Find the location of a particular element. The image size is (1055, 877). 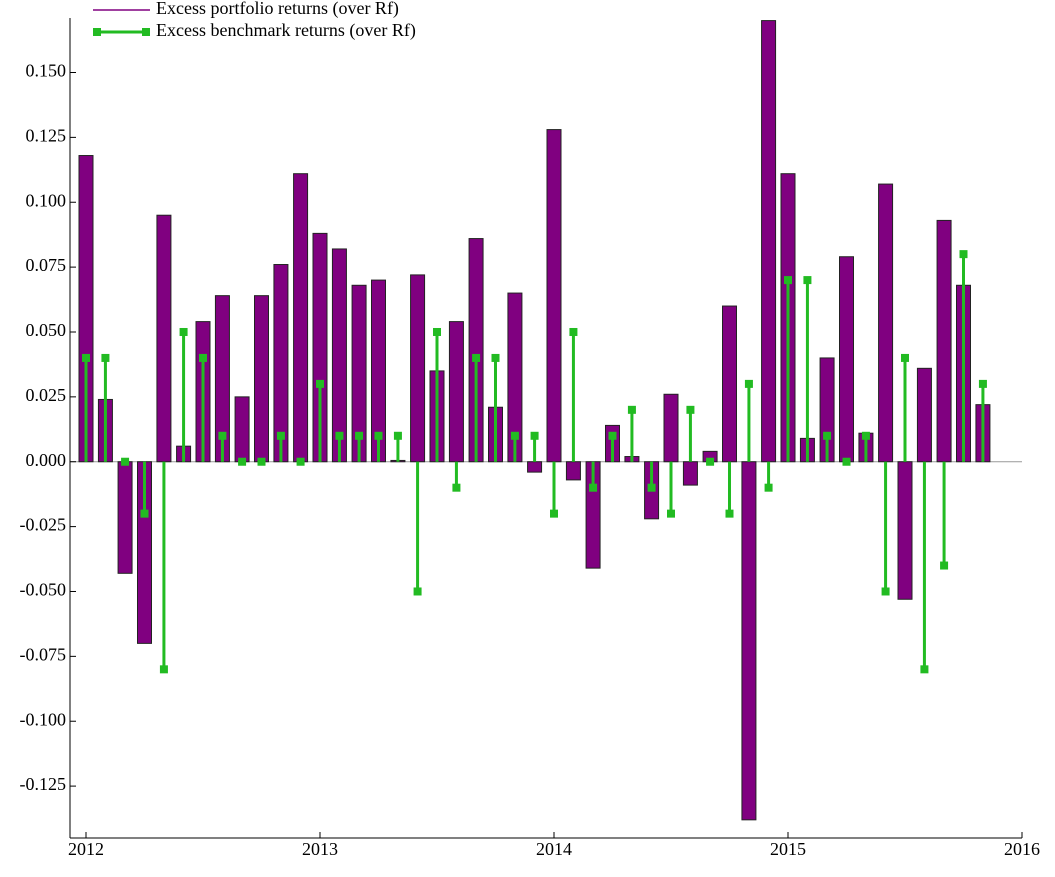

y-tick-label: -0.075 is located at coordinates (43, 654).